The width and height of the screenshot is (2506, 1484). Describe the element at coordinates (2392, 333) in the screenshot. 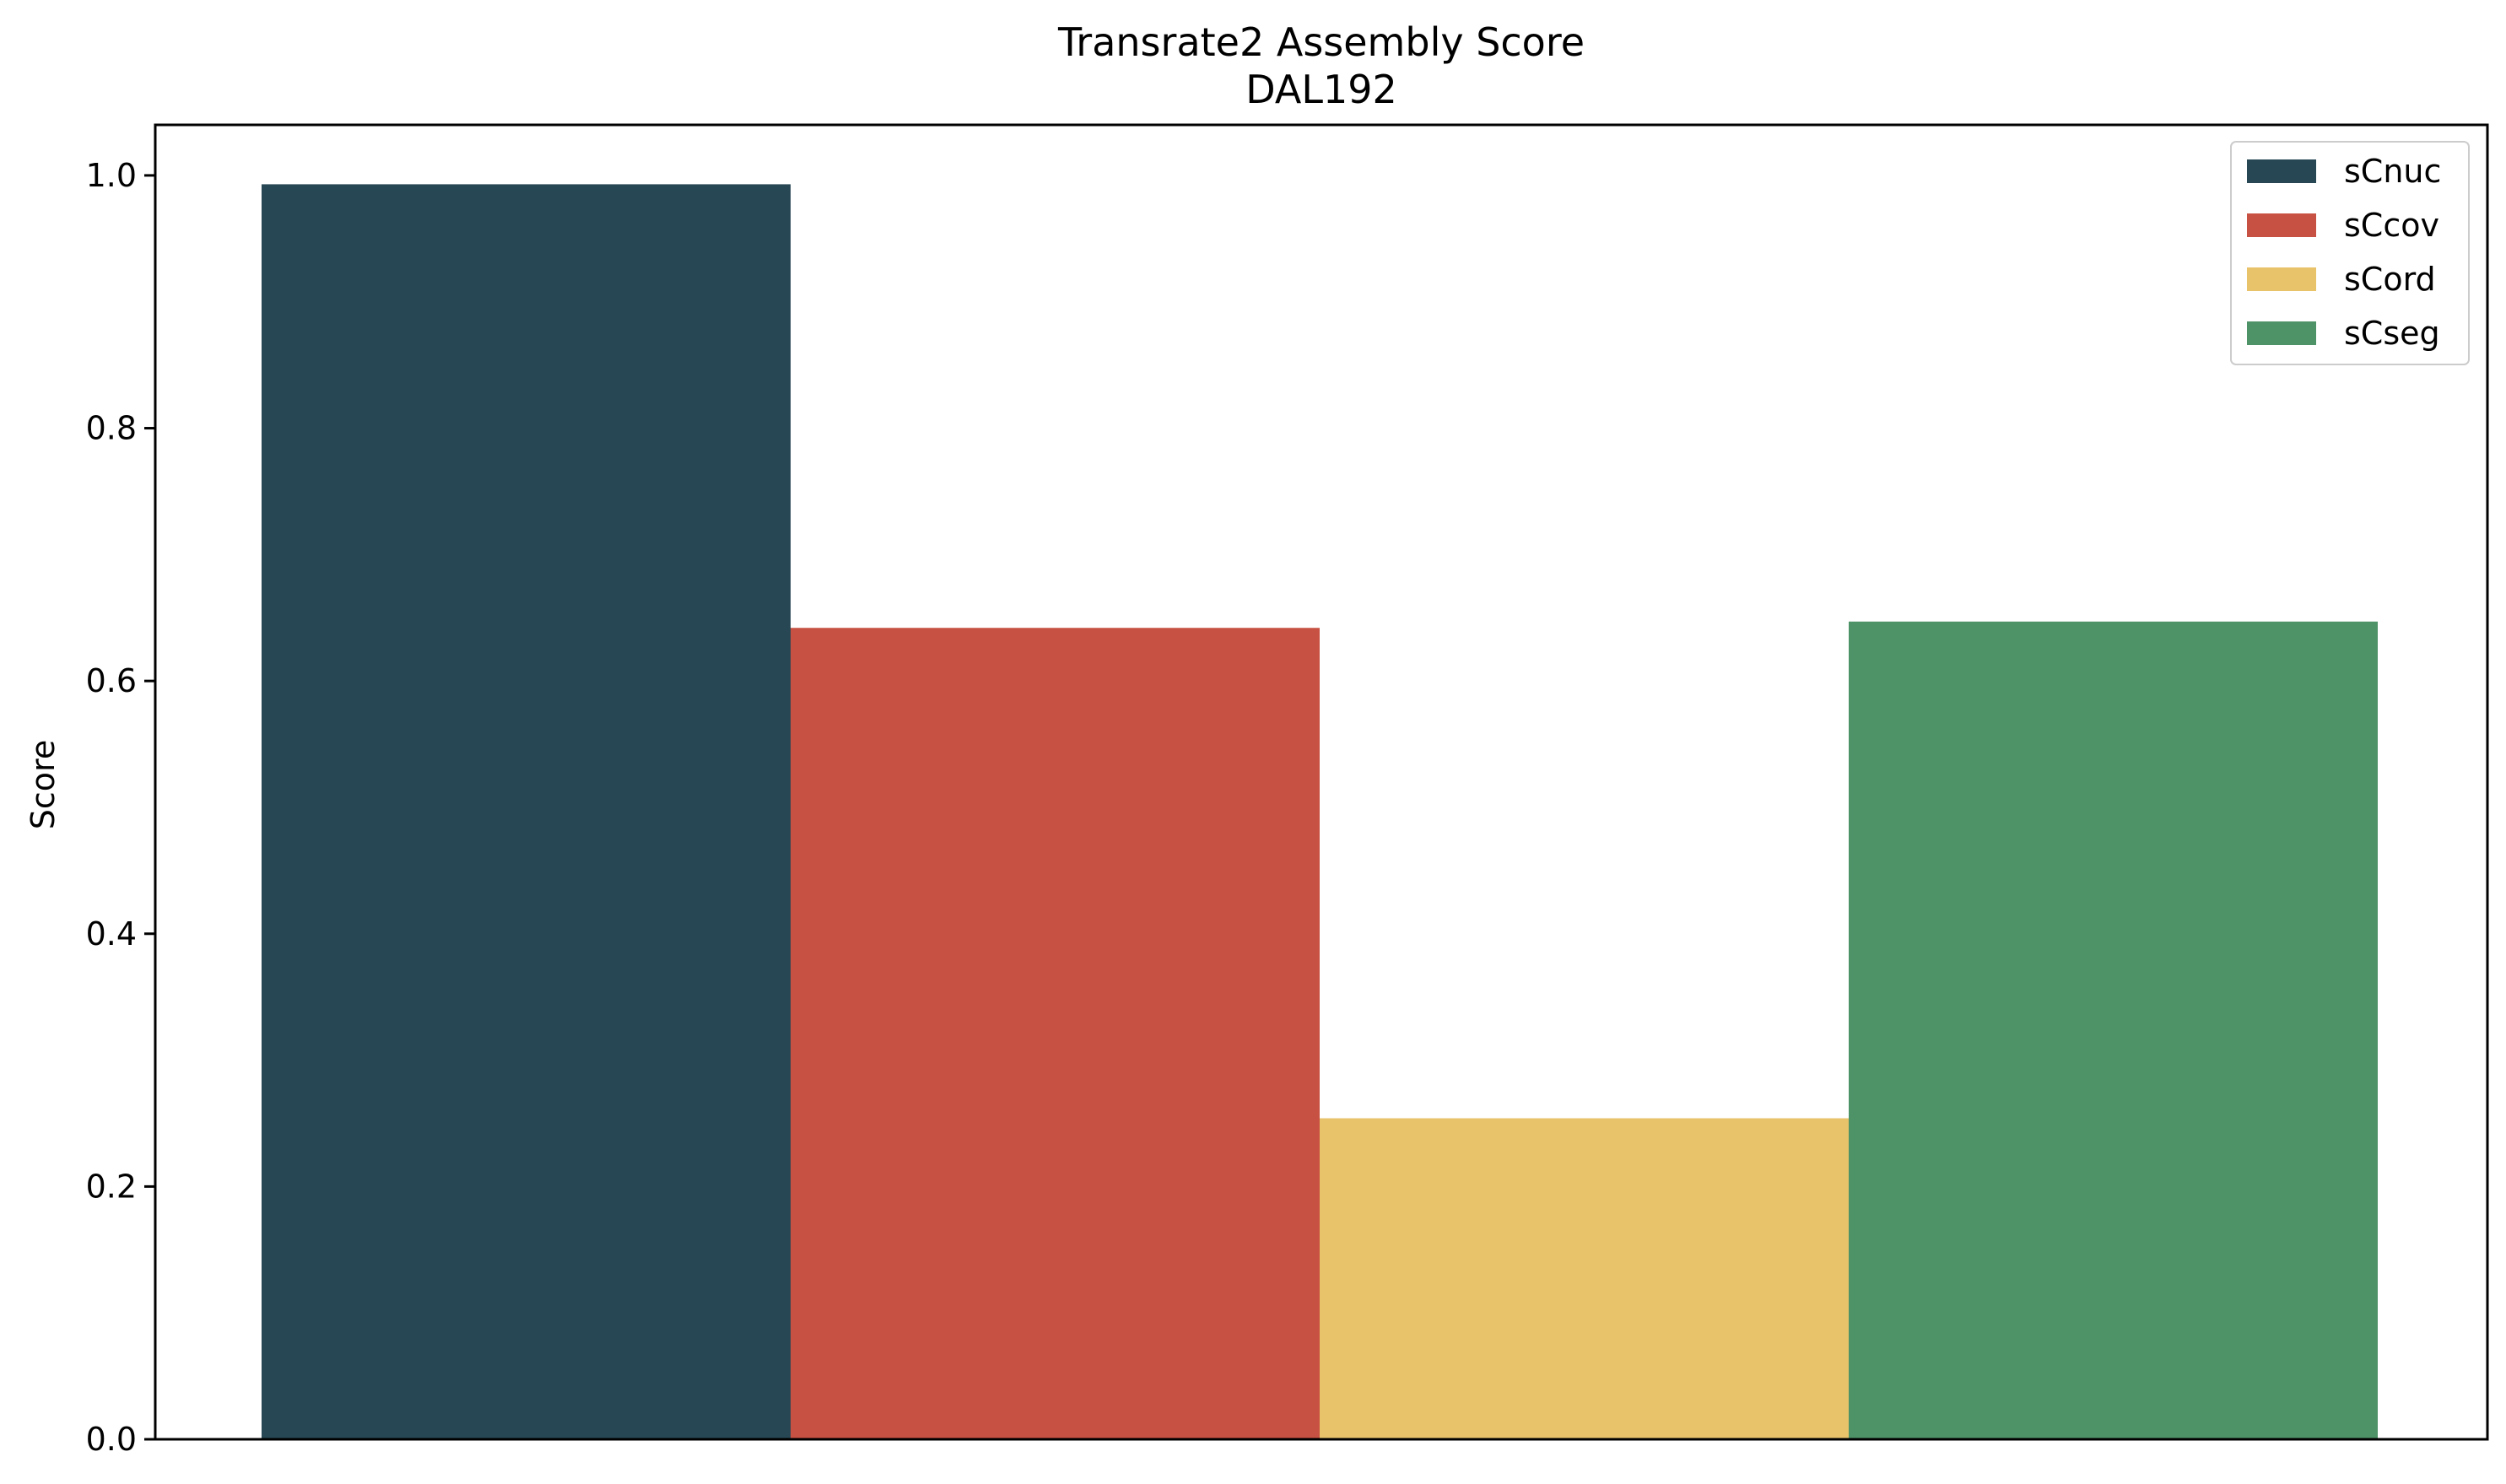

I see `legend-label-sCseg: sCseg` at that location.